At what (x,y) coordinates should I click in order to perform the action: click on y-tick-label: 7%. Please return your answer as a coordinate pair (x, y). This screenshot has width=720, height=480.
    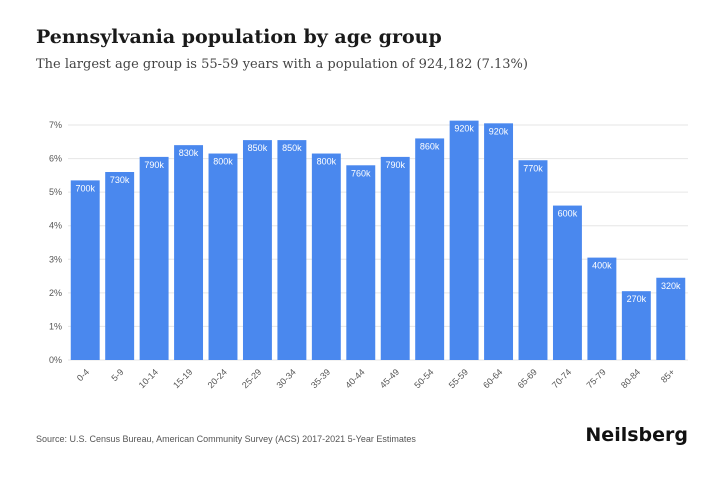
    Looking at the image, I should click on (55, 125).